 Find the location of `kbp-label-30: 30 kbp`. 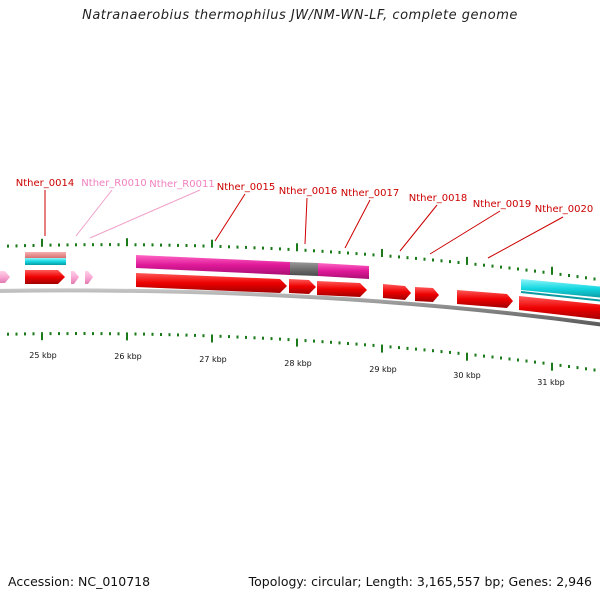

kbp-label-30: 30 kbp is located at coordinates (467, 375).